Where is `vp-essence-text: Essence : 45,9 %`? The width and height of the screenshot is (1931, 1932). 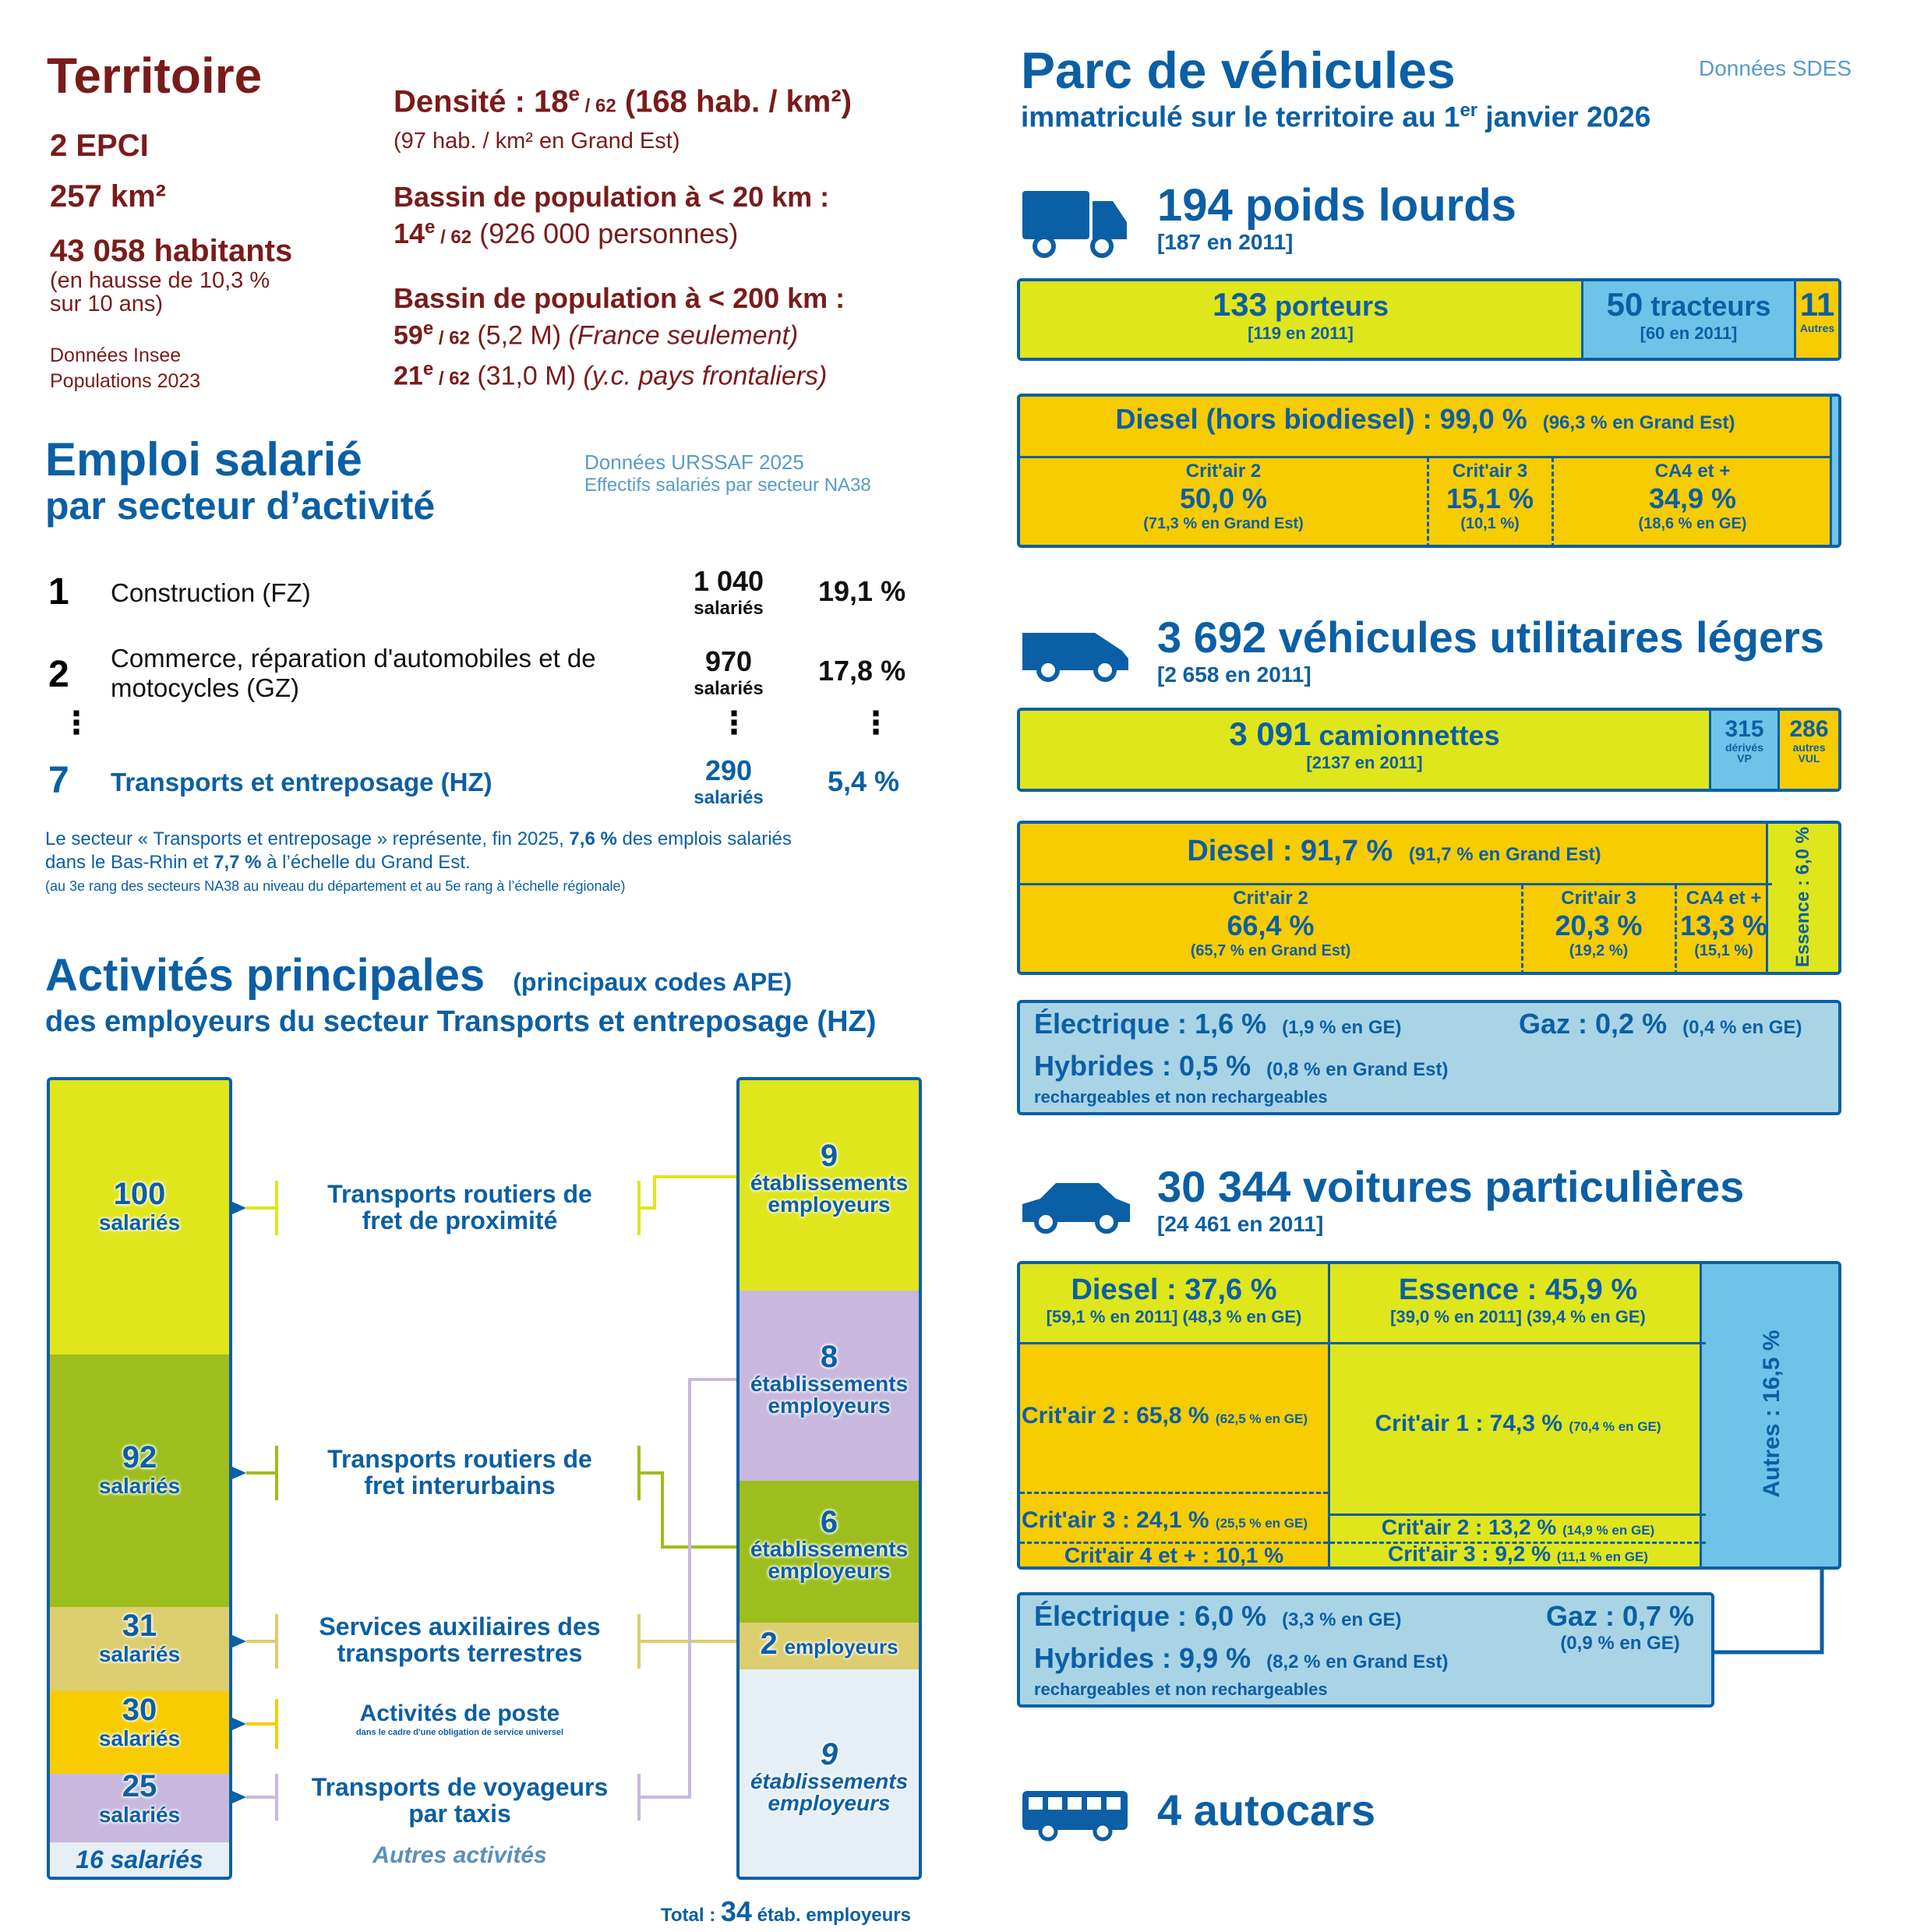 vp-essence-text: Essence : 45,9 % is located at coordinates (1518, 1289).